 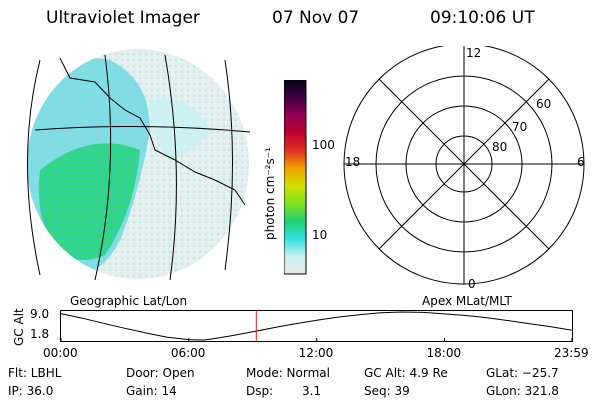 What do you see at coordinates (129, 301) in the screenshot?
I see `geographic-label: Geographic Lat/Lon` at bounding box center [129, 301].